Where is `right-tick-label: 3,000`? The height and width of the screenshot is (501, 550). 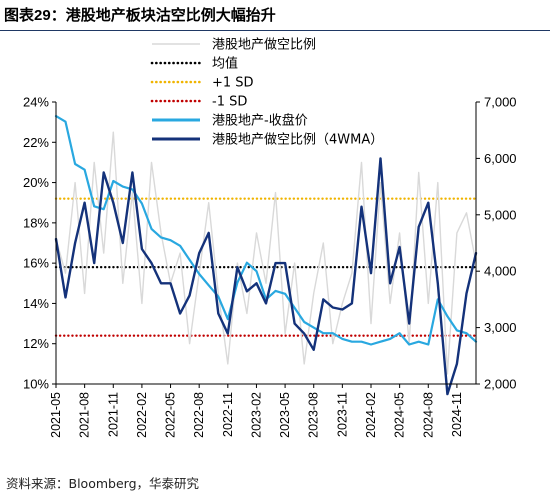 right-tick-label: 3,000 is located at coordinates (500, 327).